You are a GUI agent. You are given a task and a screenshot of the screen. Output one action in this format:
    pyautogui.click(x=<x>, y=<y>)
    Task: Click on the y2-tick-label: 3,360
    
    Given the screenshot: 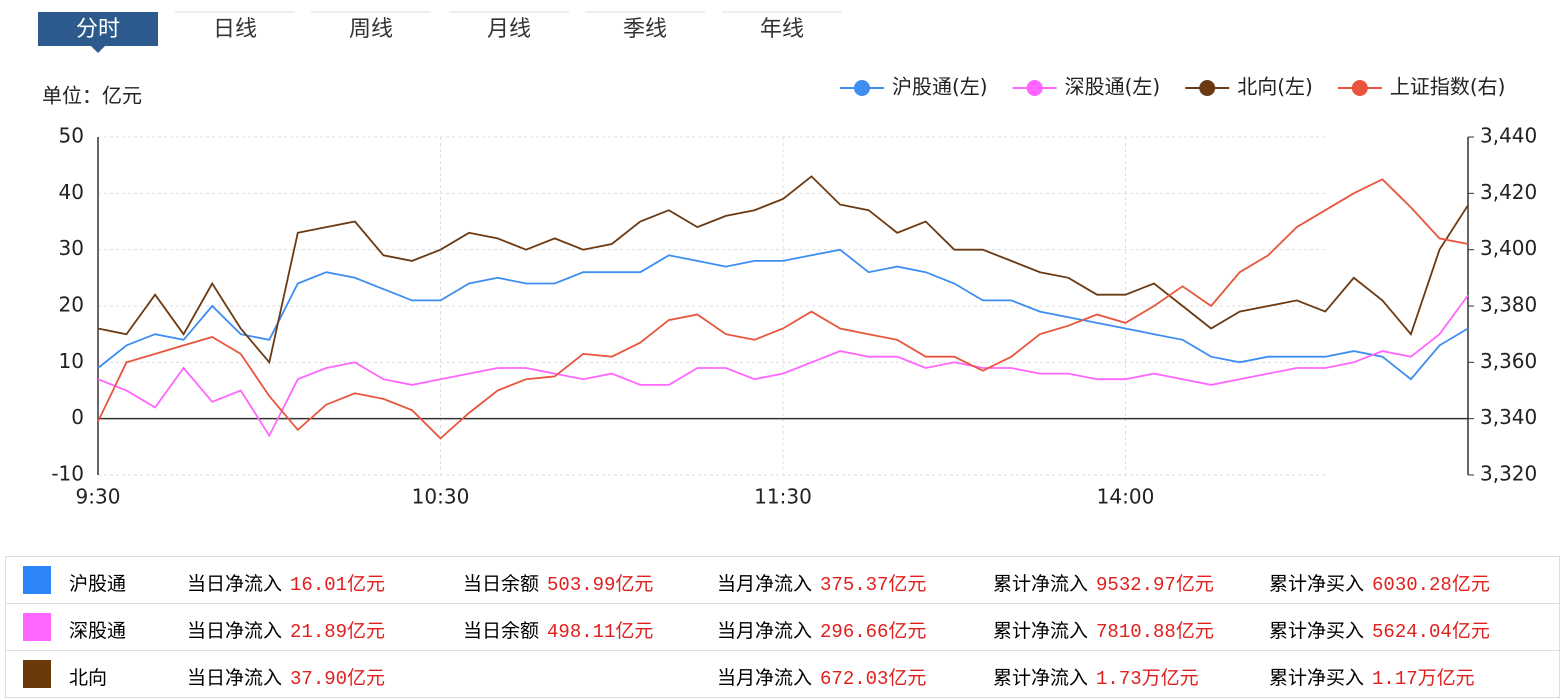 What is the action you would take?
    pyautogui.click(x=1508, y=361)
    